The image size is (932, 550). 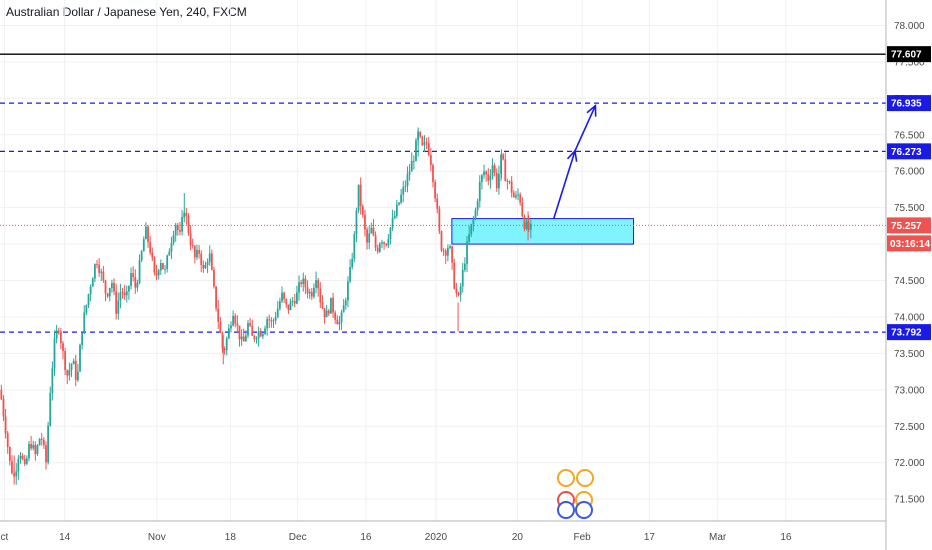 I want to click on time-tick-label: 20, so click(x=518, y=537).